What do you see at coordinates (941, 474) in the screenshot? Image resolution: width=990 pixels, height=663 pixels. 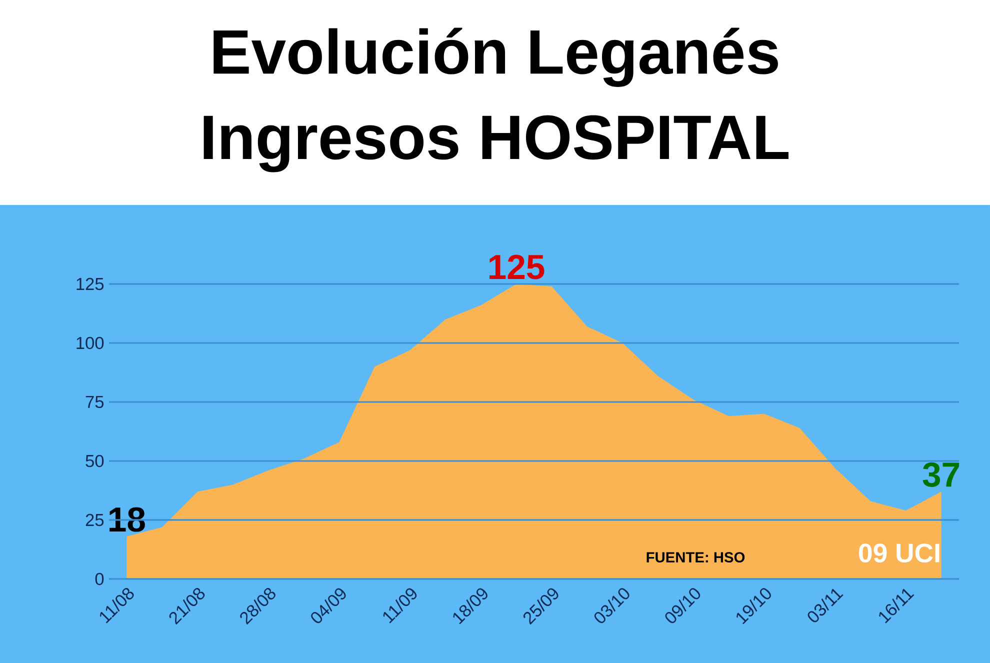 I see `data-label: 37` at bounding box center [941, 474].